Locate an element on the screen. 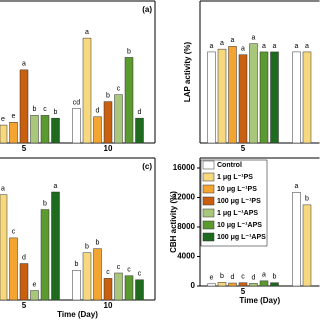  legend-label: 1 μg L⁻¹PS is located at coordinates (235, 177).